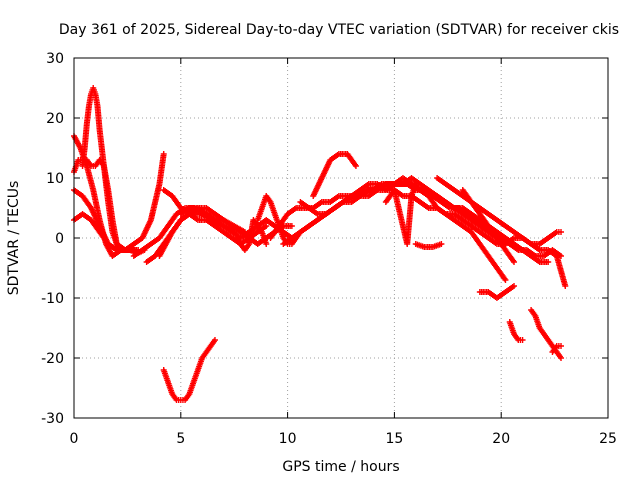 The width and height of the screenshot is (640, 480). What do you see at coordinates (52, 359) in the screenshot?
I see `y-tick-label: -20` at bounding box center [52, 359].